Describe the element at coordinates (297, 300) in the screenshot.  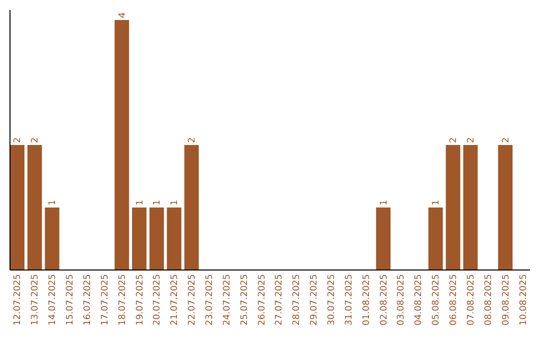
I see `x-tick-label: 28.07.2025` at that location.